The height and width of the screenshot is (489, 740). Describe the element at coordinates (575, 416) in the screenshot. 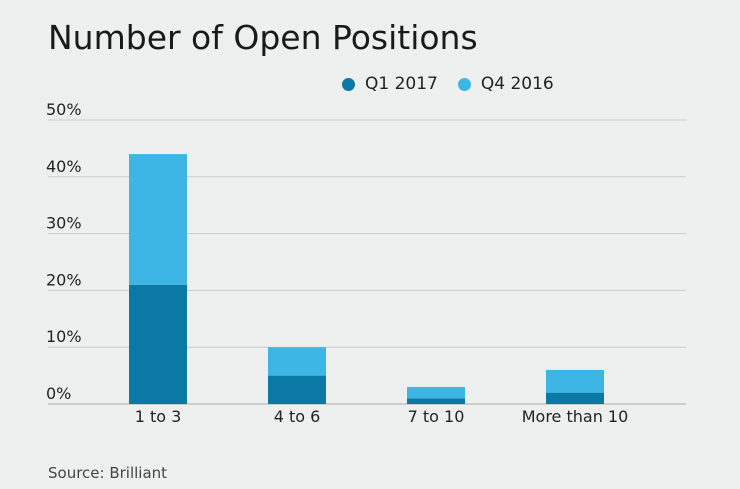

I see `x-category-label: More than 10` at that location.